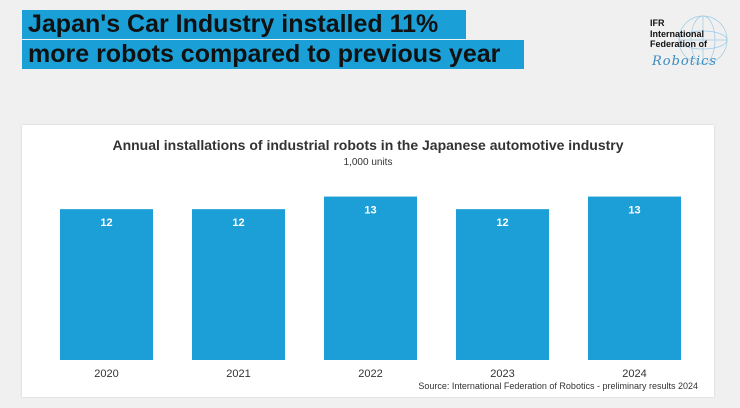  I want to click on logo-text: IFR International Federation of, so click(678, 34).